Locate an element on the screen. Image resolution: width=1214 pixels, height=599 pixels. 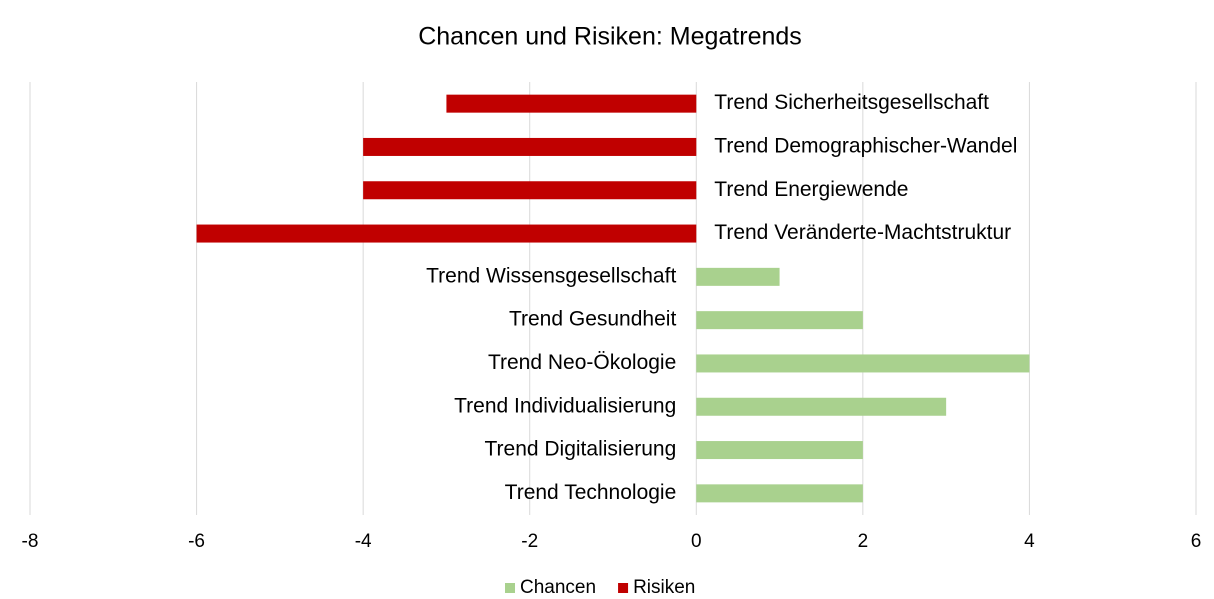
category-label: Trend Energiewende is located at coordinates (811, 189).